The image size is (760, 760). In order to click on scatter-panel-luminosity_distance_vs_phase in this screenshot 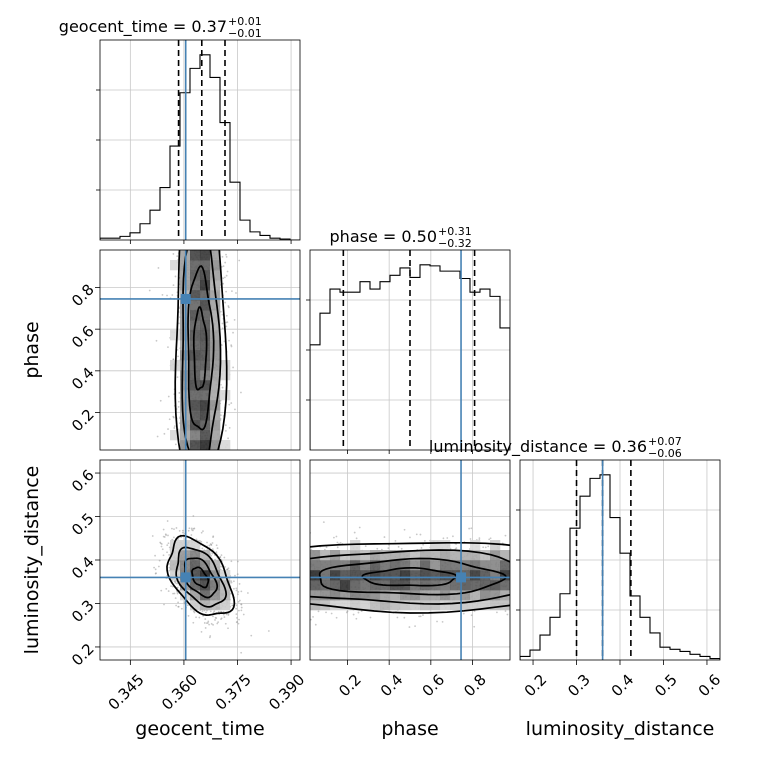, I will do `click(410, 560)`.